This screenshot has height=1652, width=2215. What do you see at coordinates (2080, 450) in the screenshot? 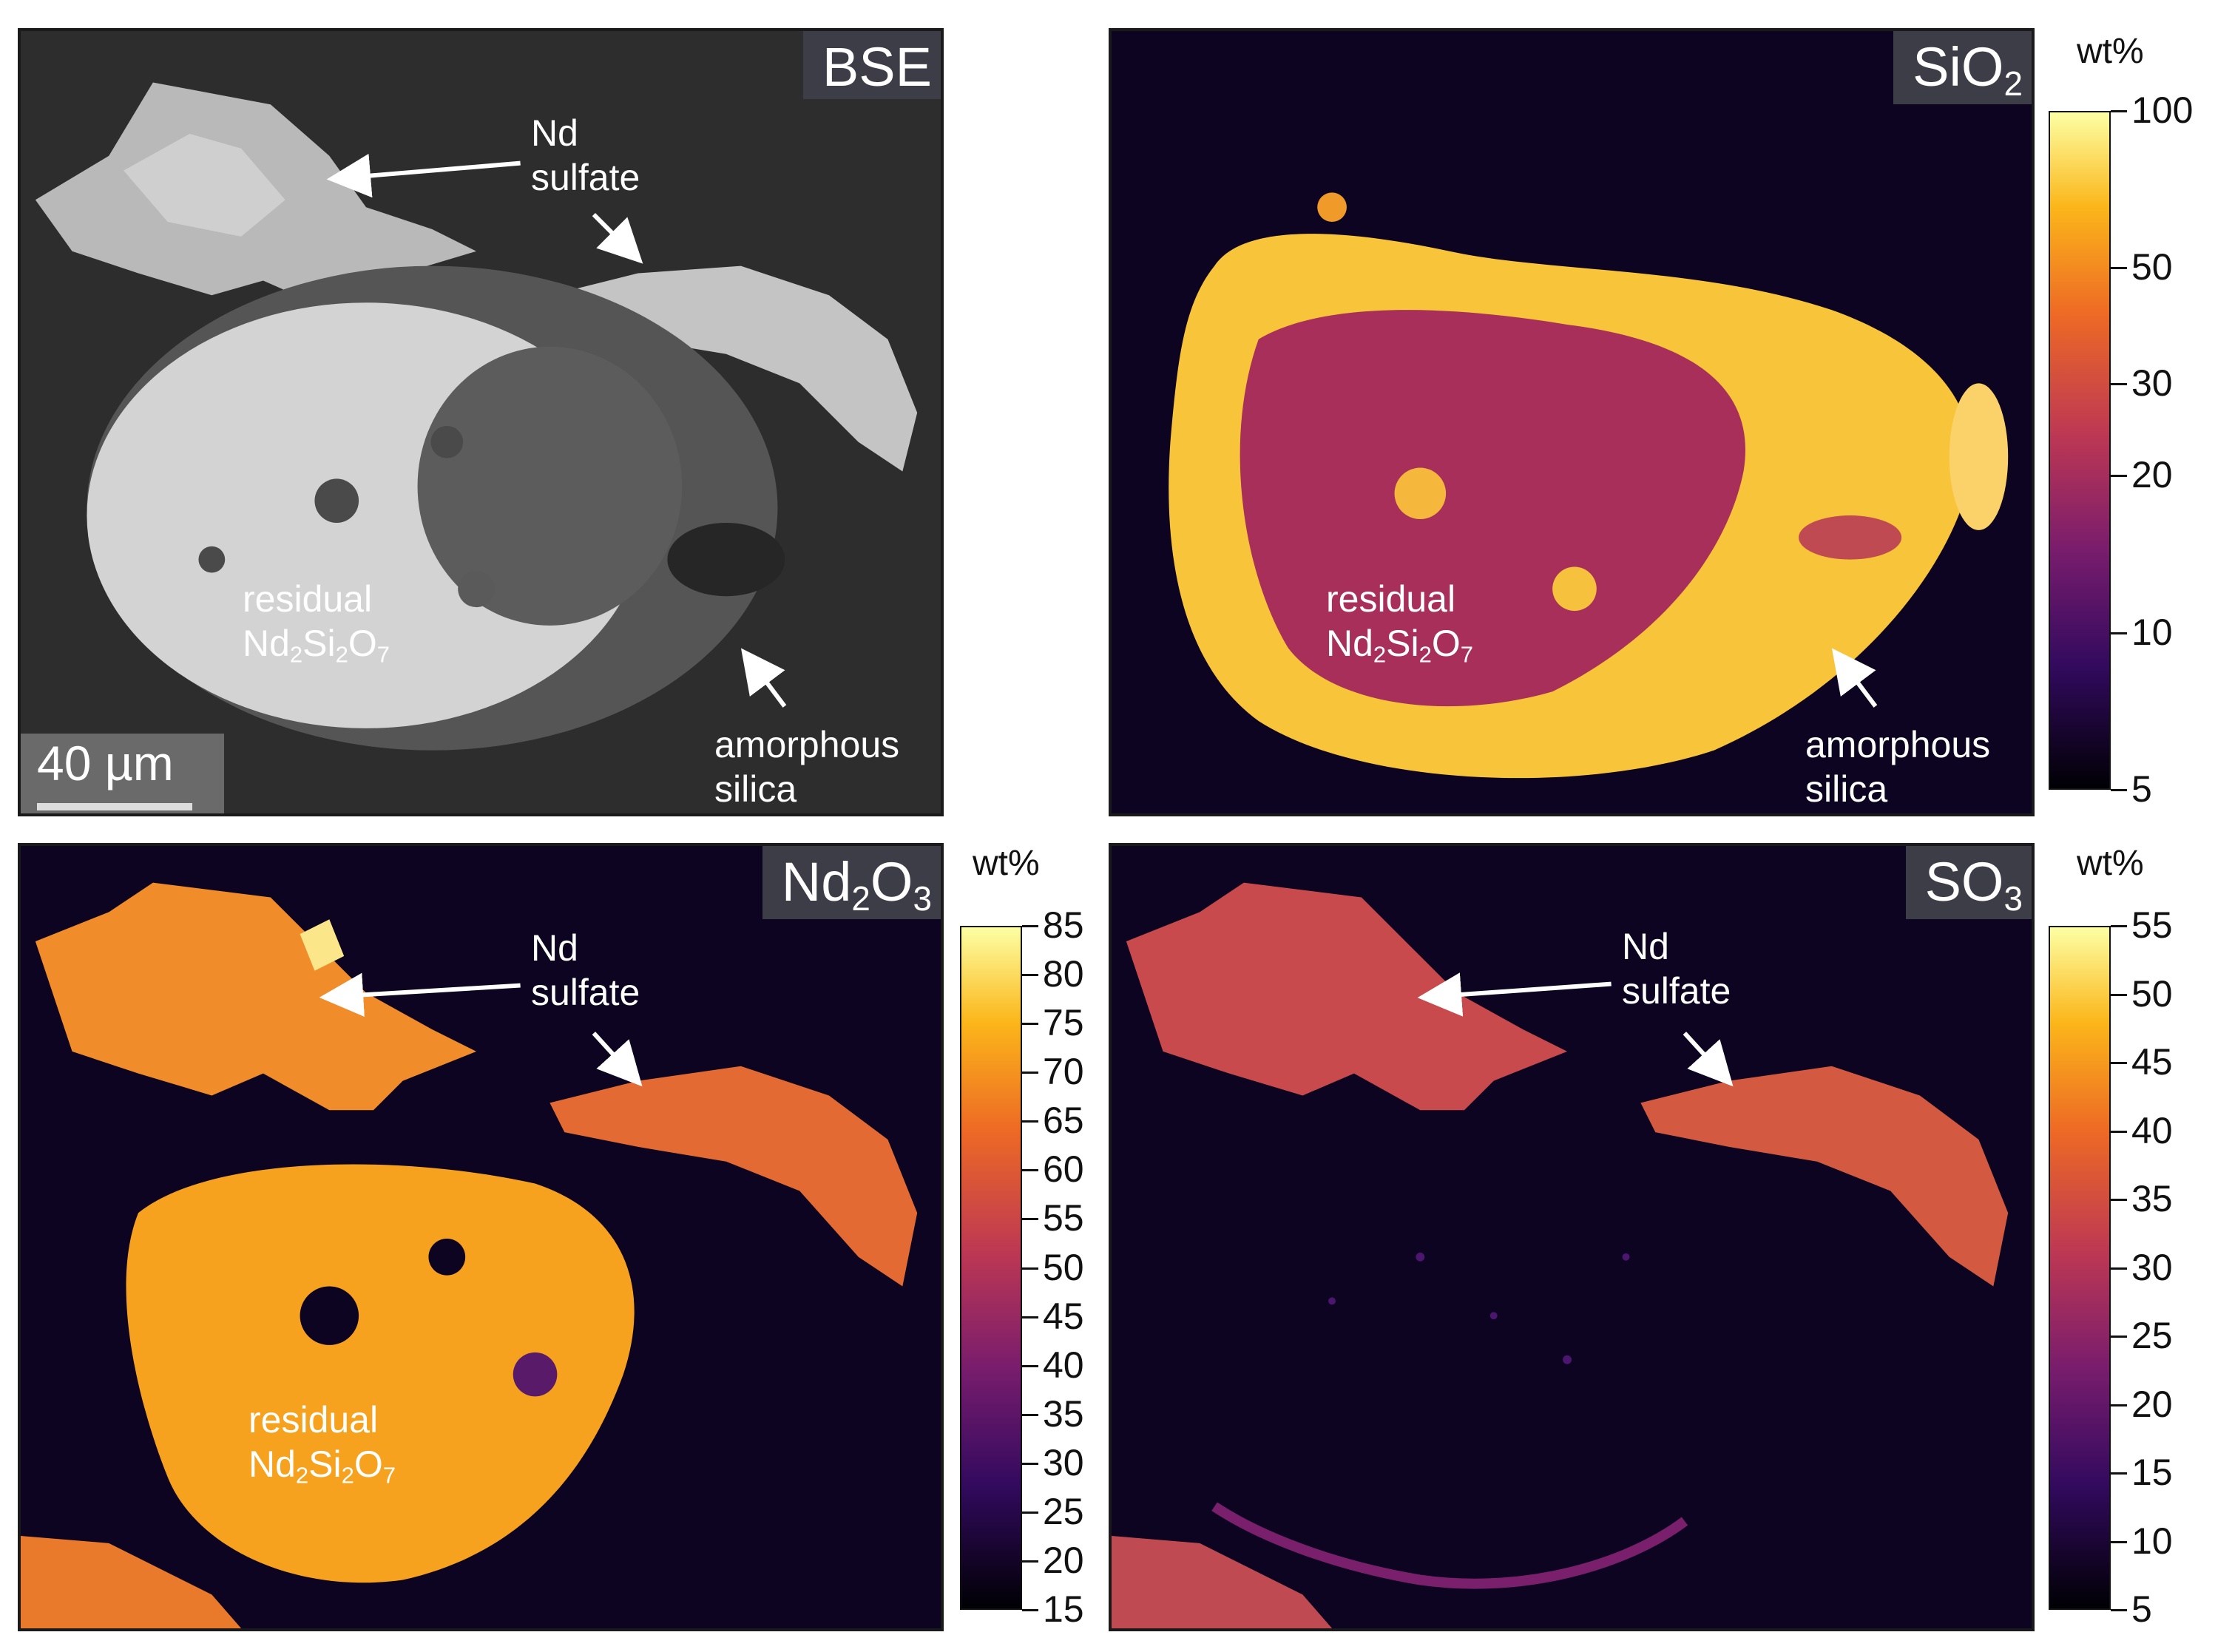
I see `sio2-colorbar` at bounding box center [2080, 450].